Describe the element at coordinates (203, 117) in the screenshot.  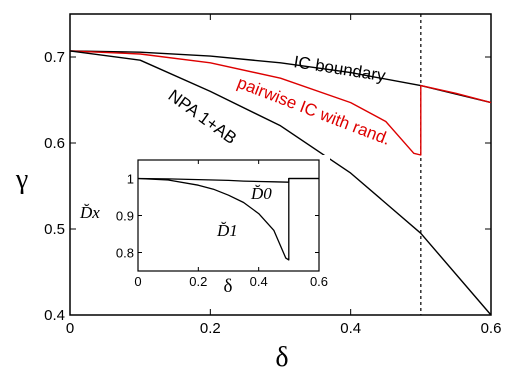
I see `series-label-npa: NPA 1+AB` at that location.